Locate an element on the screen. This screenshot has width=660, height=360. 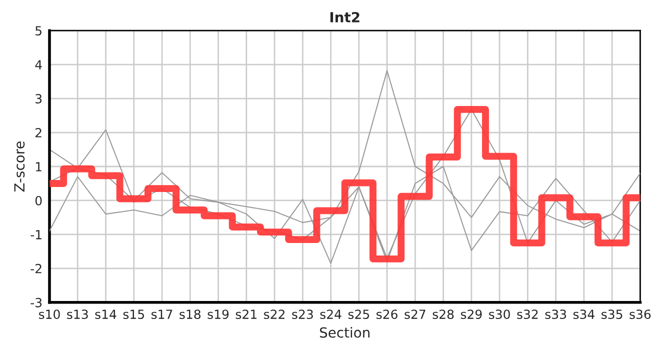
chart-title: Int2 is located at coordinates (345, 17).